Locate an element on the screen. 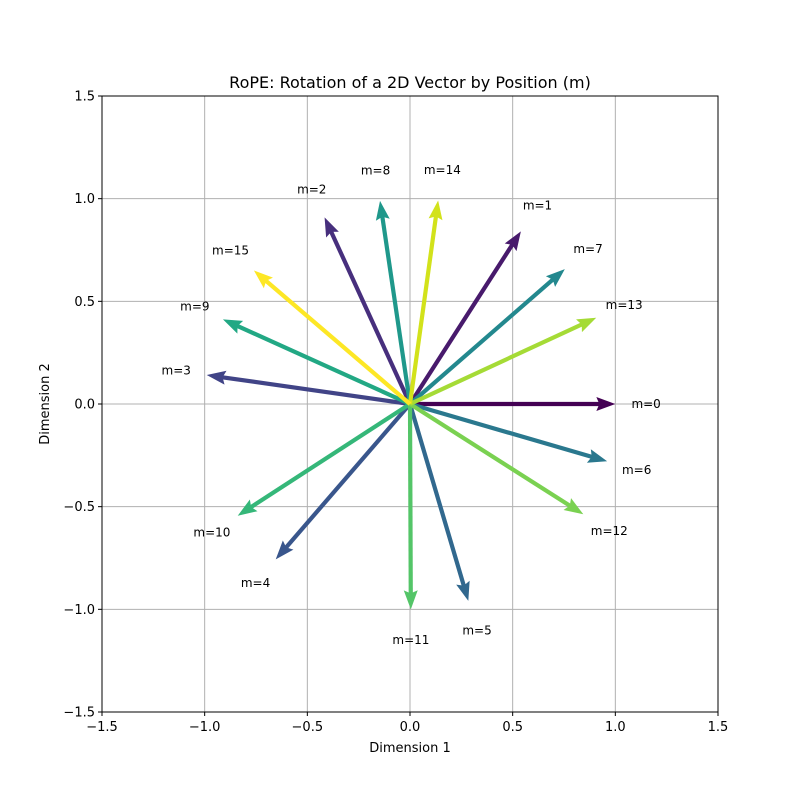 The image size is (800, 800). vector-label: m=1 is located at coordinates (537, 205).